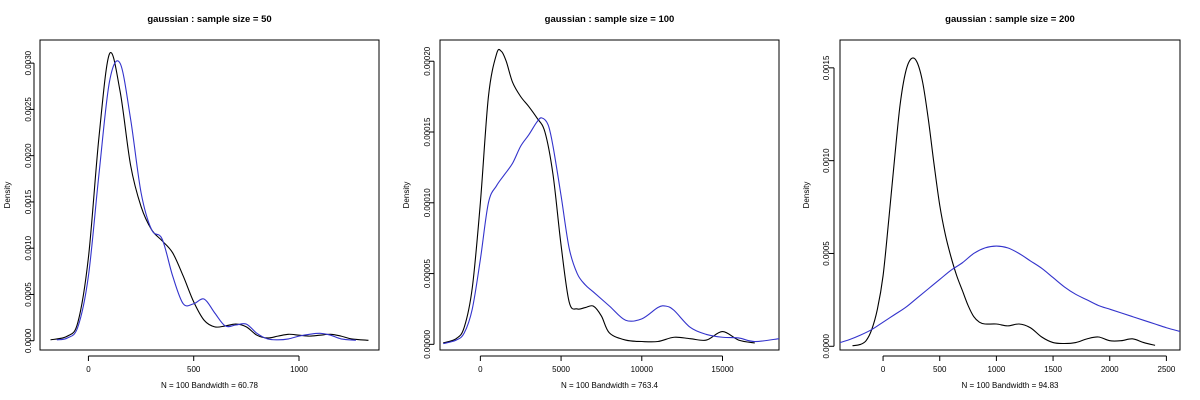  Describe the element at coordinates (427, 60) in the screenshot. I see `y-tick-label: 0.00020` at that location.